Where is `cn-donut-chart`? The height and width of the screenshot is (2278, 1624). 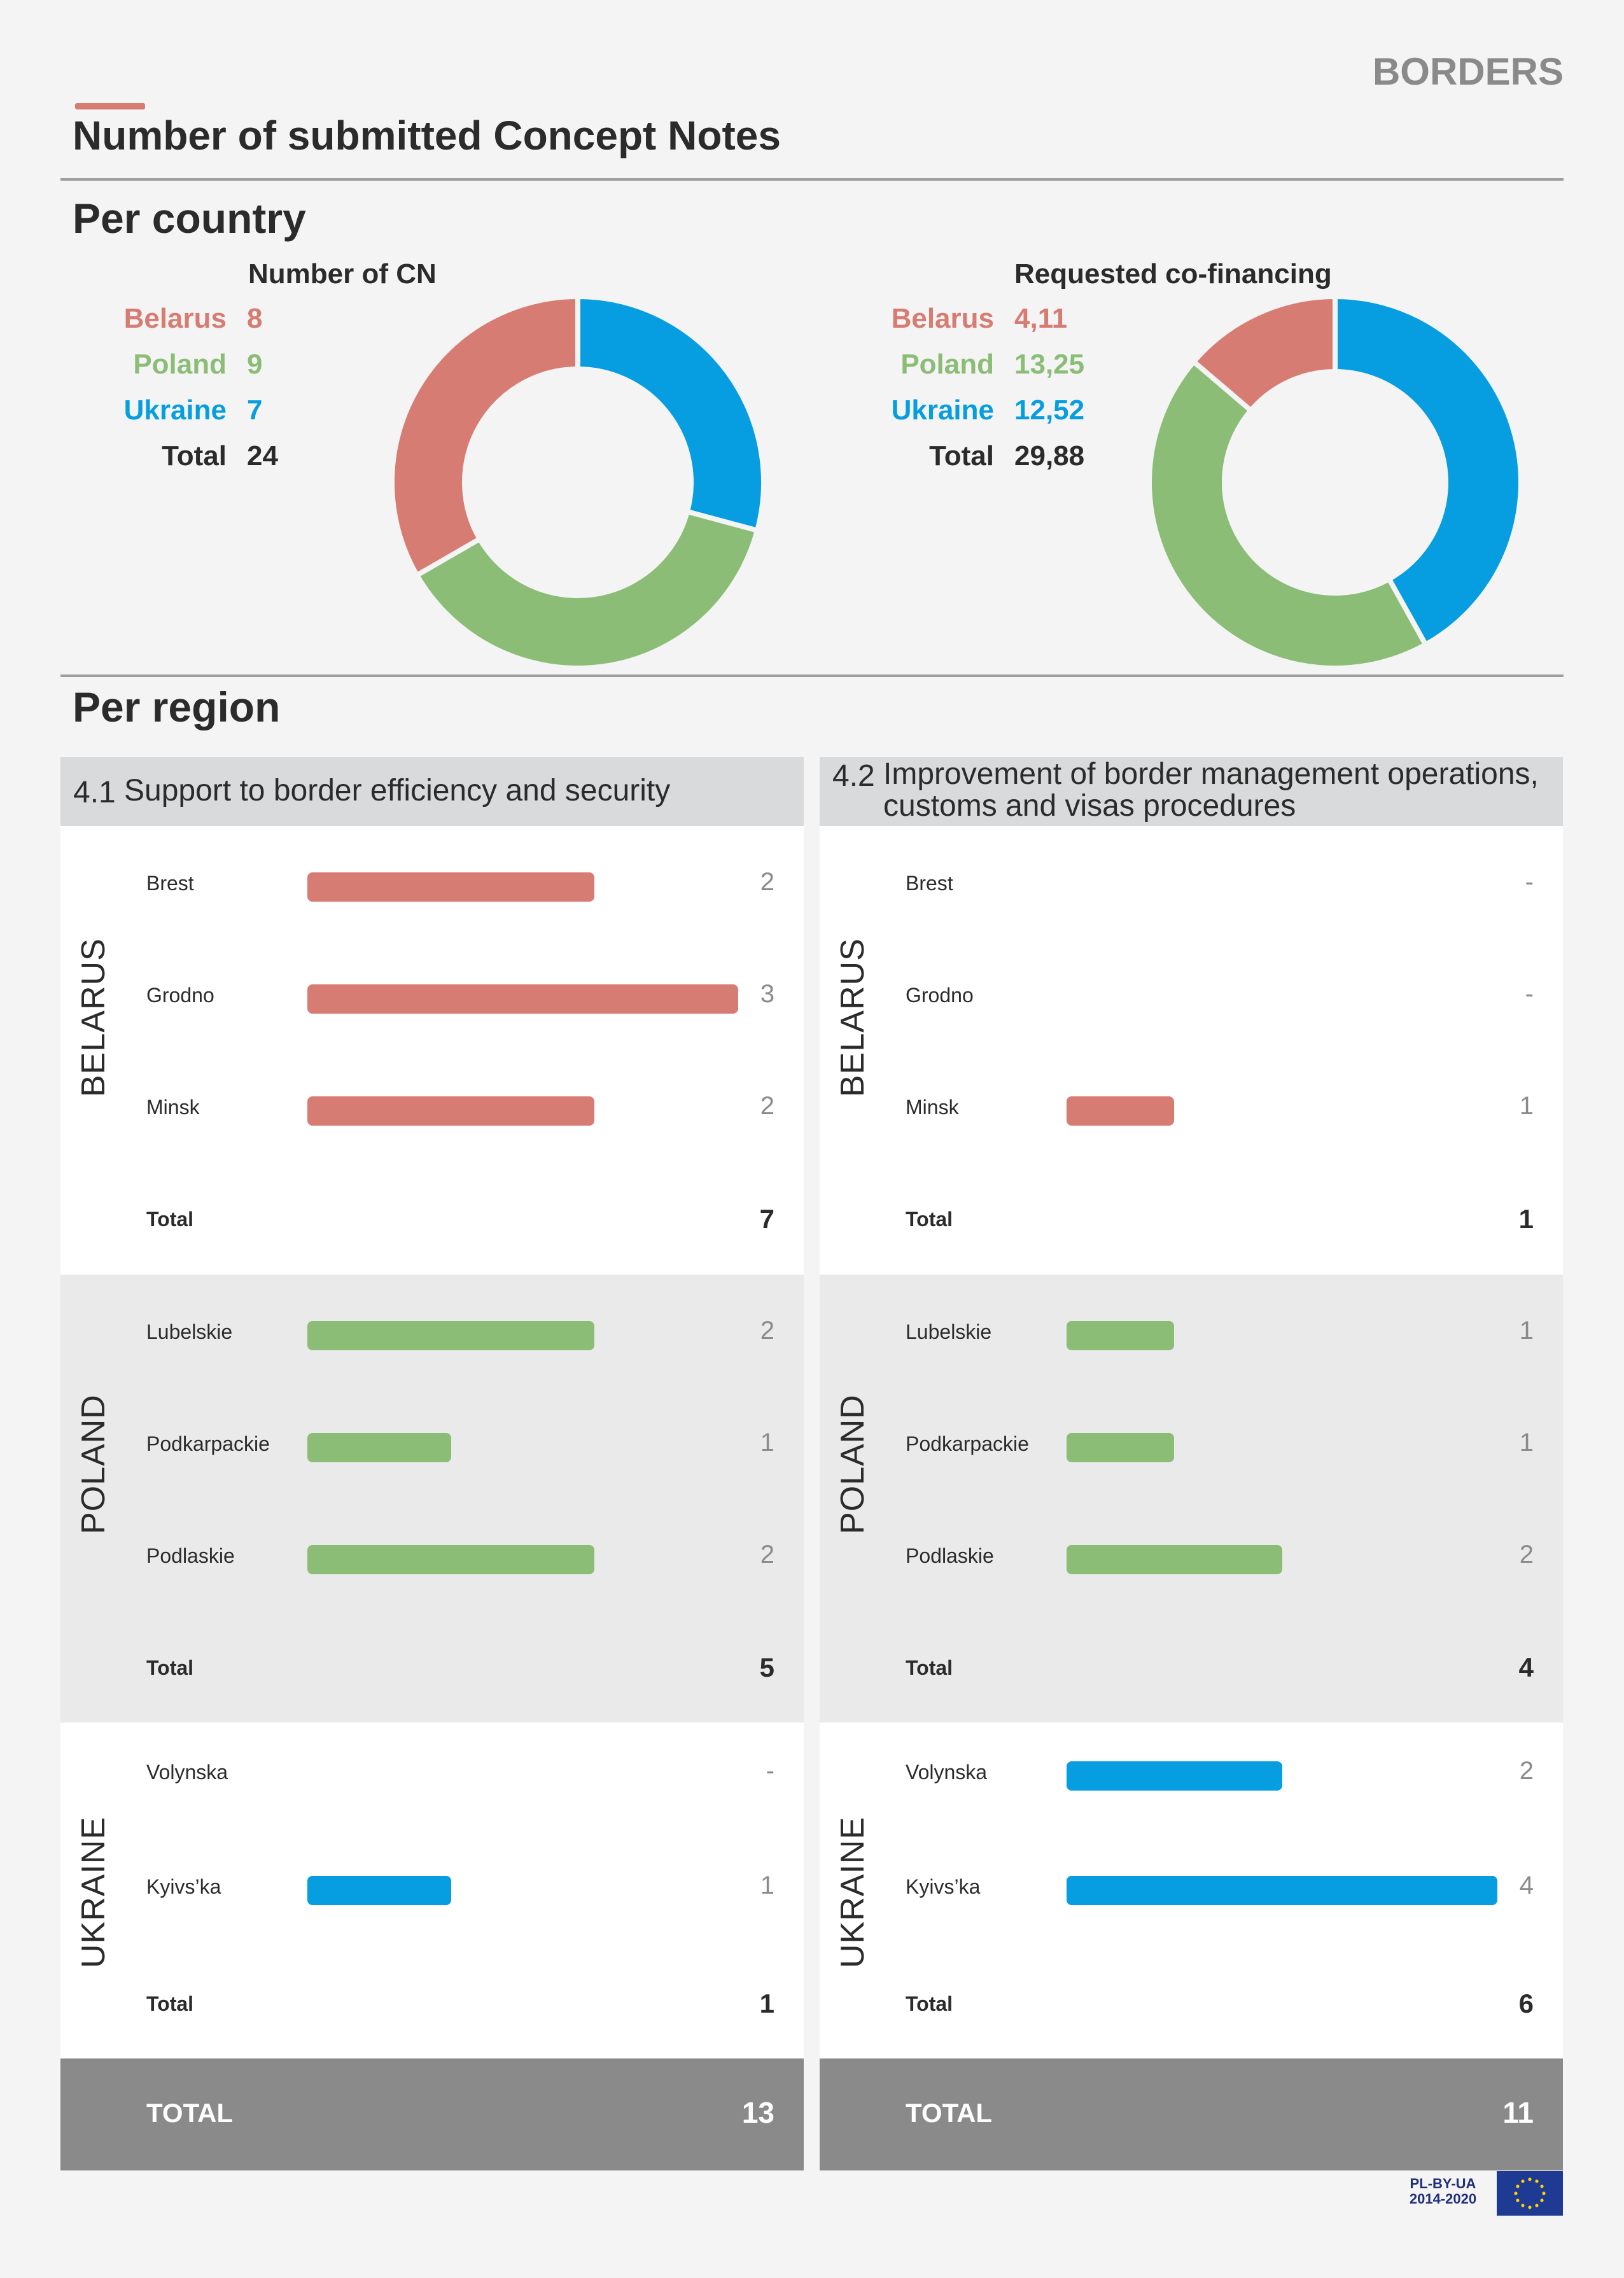 cn-donut-chart is located at coordinates (577, 482).